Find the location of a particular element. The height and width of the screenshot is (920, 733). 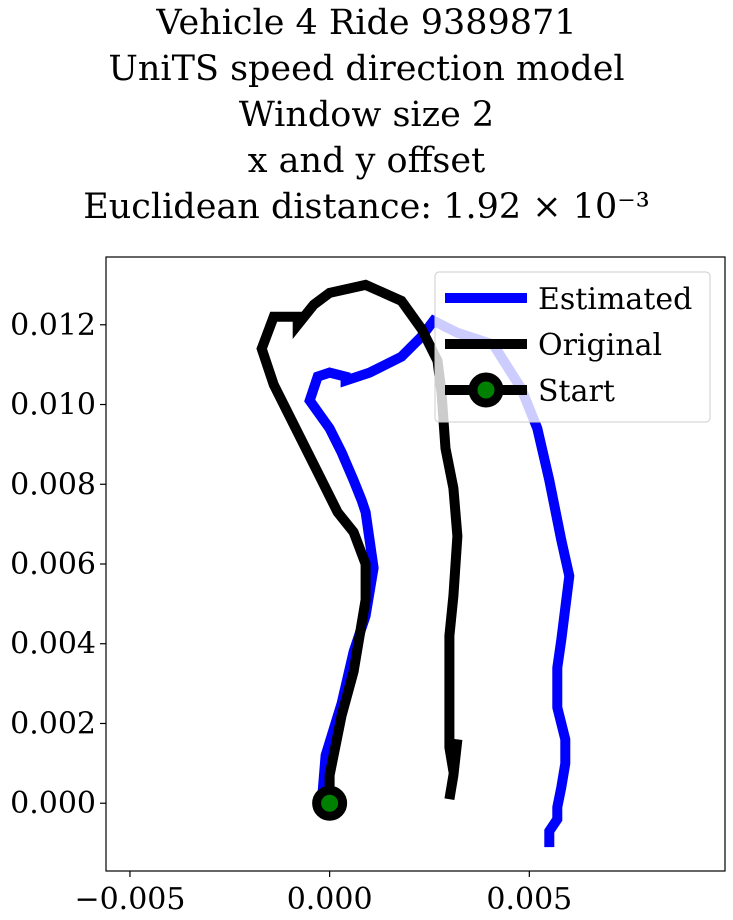

legend-label-estimated: Estimated is located at coordinates (615, 299).